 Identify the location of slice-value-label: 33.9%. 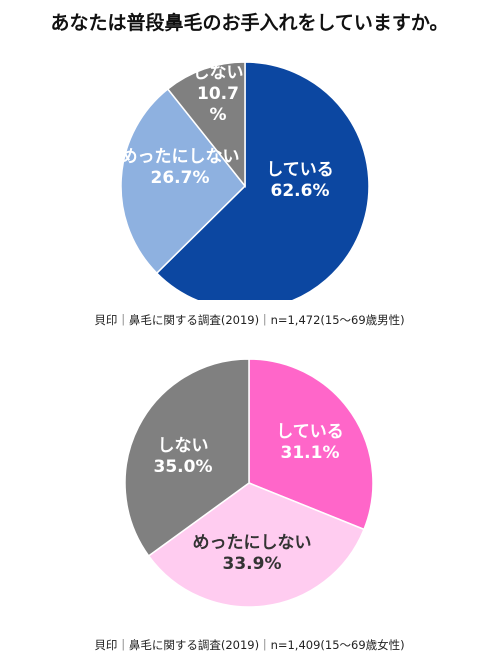
(252, 564).